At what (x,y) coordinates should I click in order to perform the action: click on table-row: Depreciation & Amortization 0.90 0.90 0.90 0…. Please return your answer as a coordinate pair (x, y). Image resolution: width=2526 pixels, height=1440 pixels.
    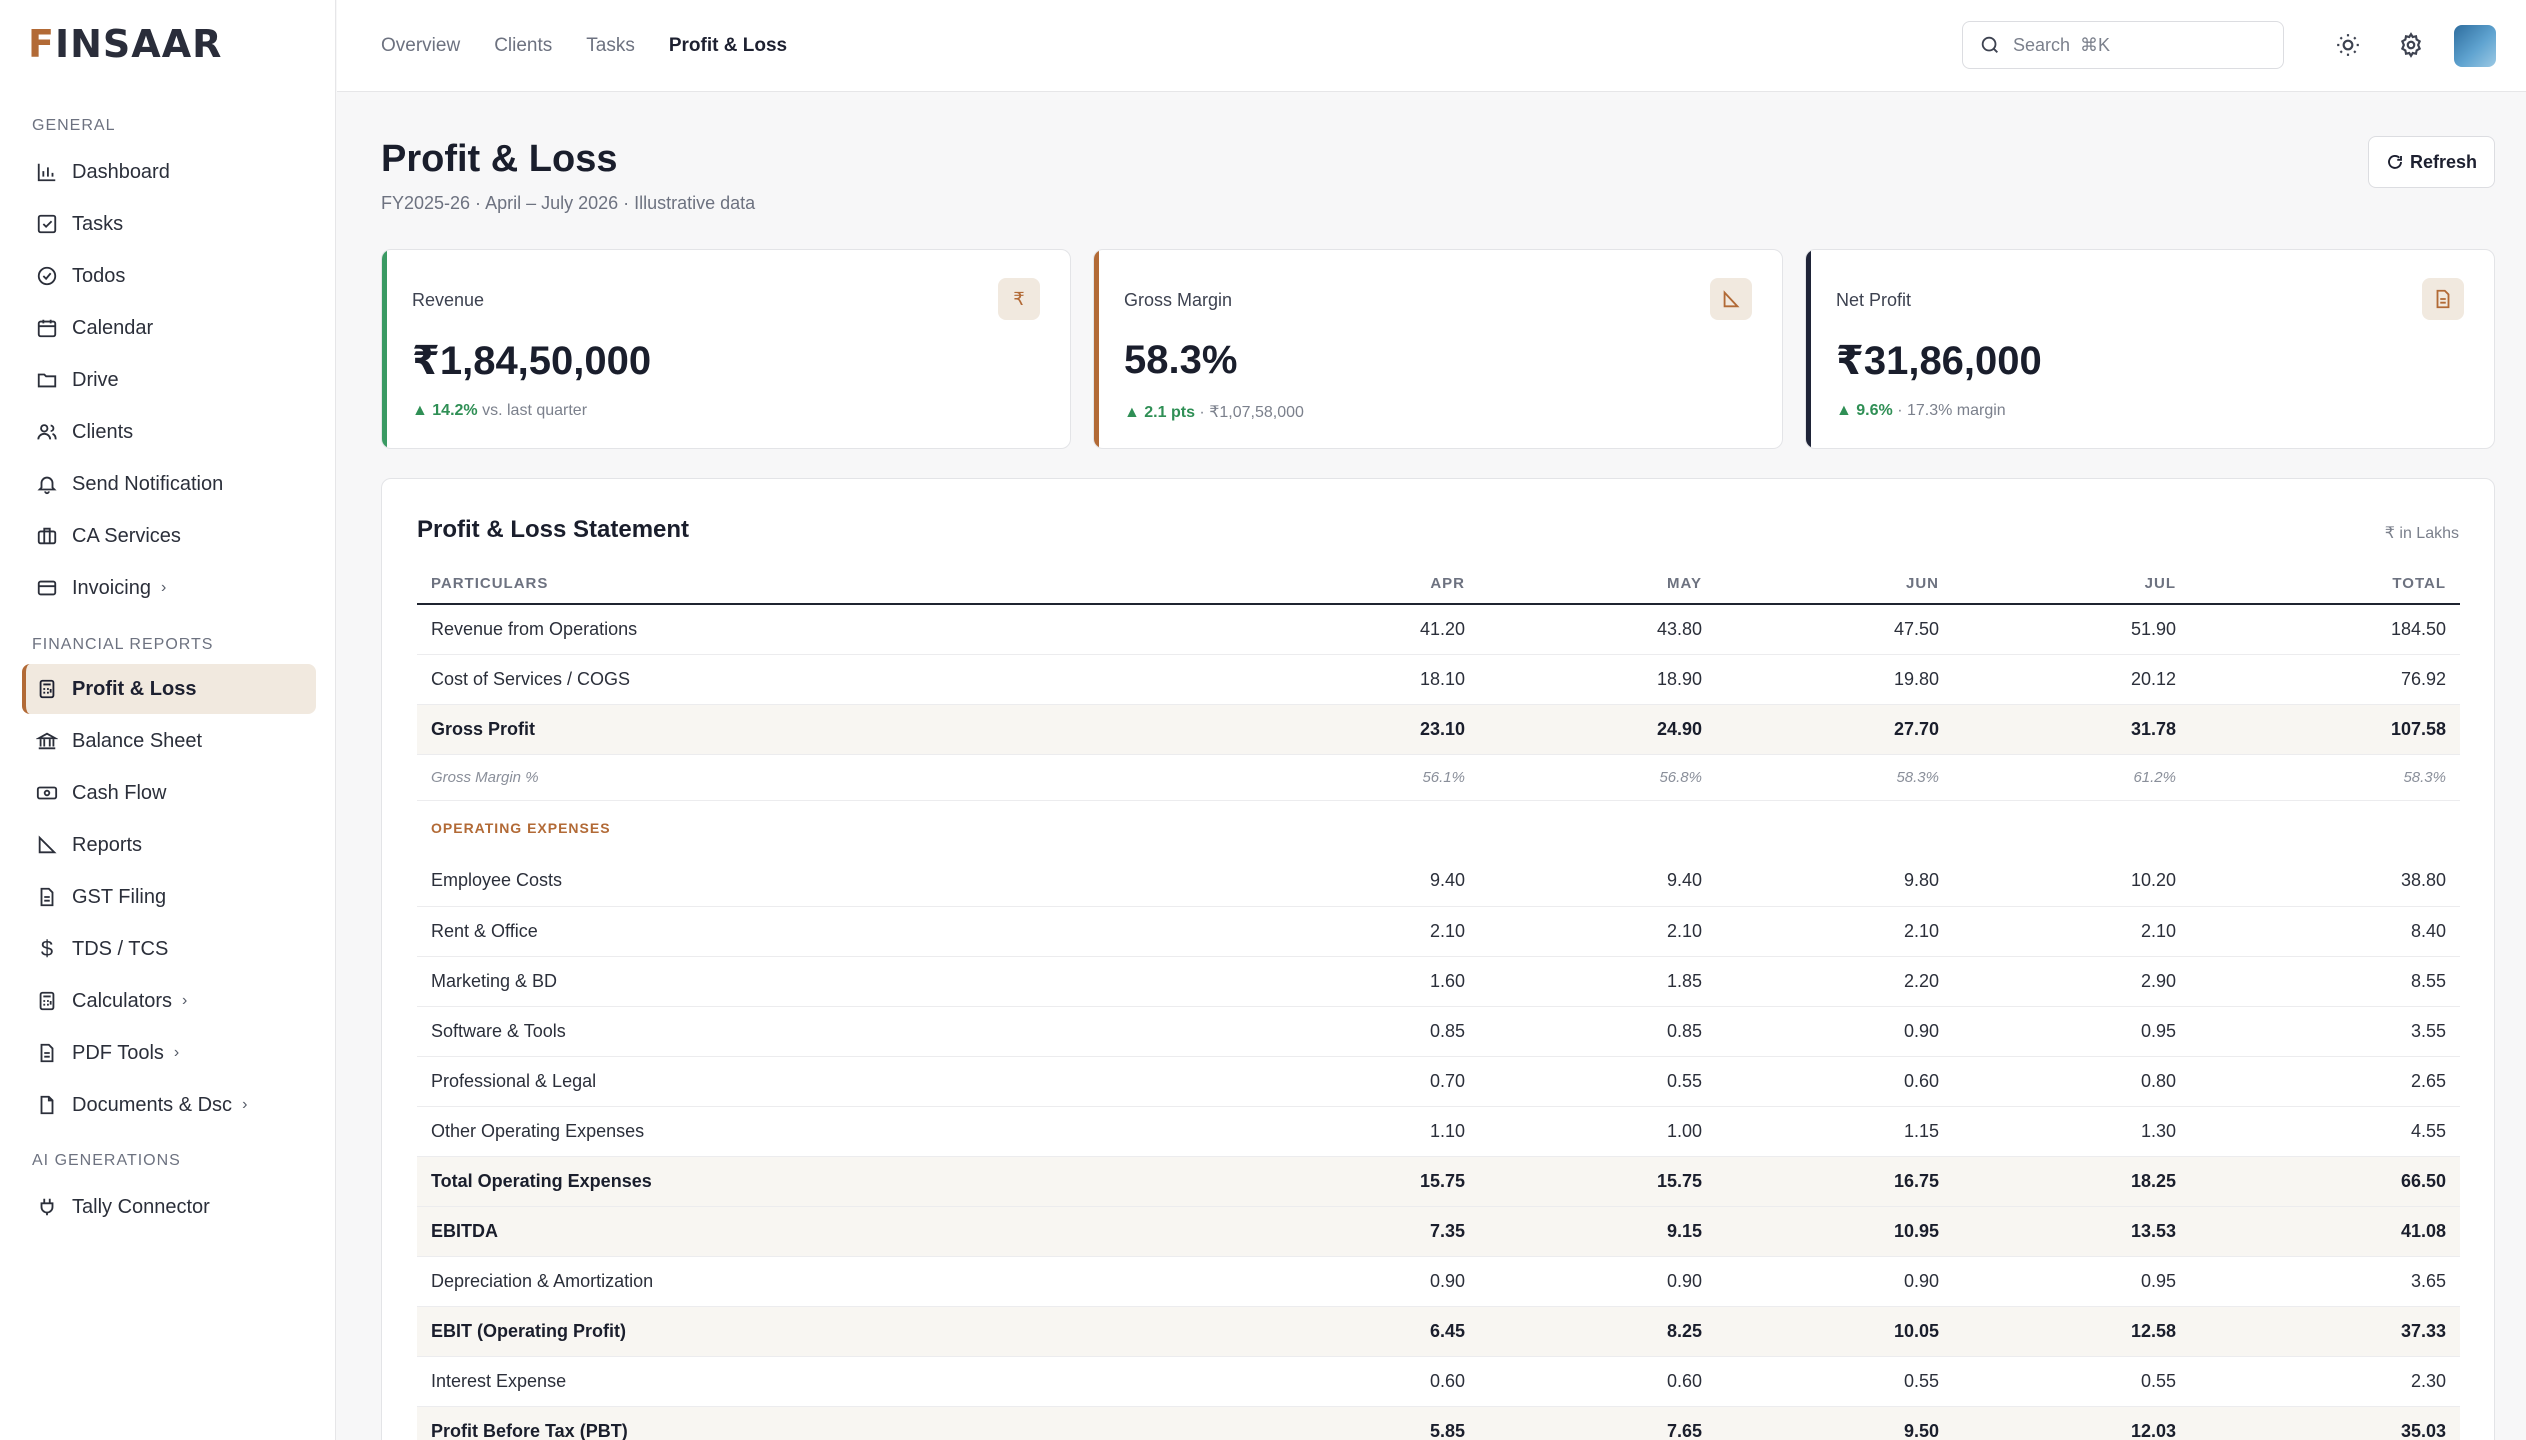
    Looking at the image, I should click on (1438, 1281).